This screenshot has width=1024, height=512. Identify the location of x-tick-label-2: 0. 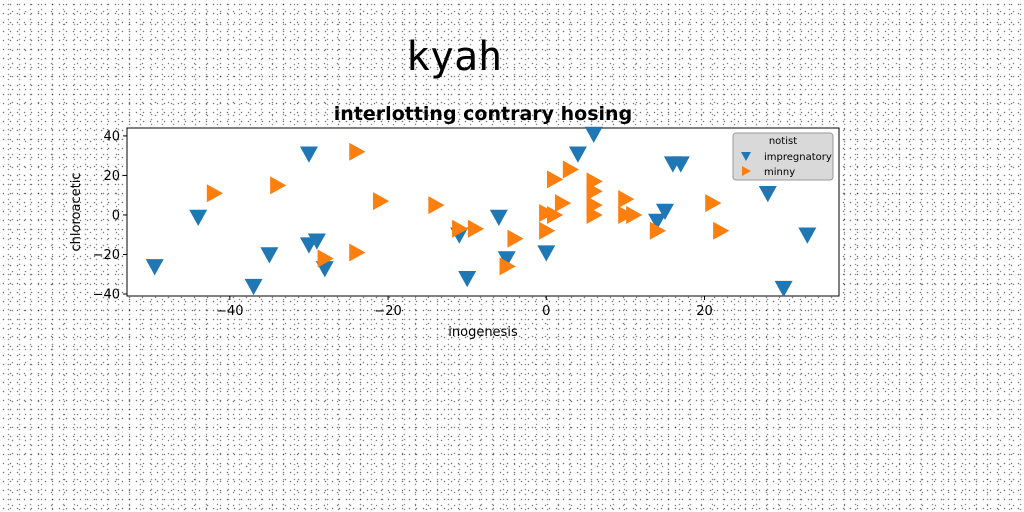
(546, 311).